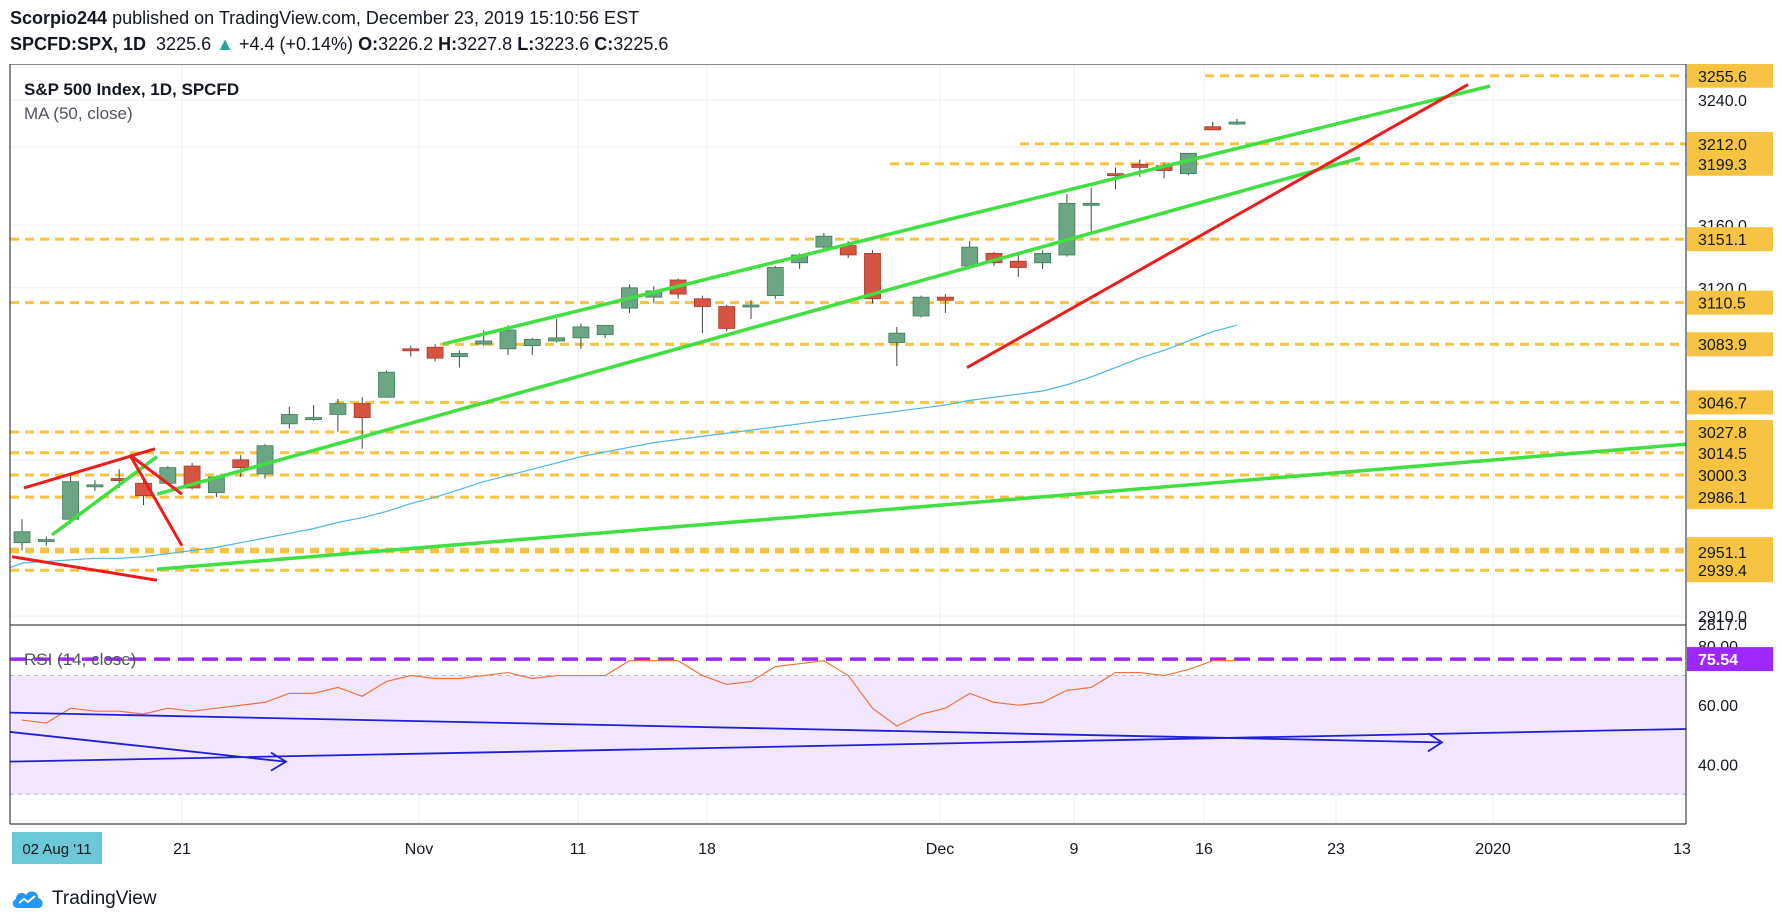 The width and height of the screenshot is (1782, 923). Describe the element at coordinates (1435, 742) in the screenshot. I see `arrow-head-icon` at that location.